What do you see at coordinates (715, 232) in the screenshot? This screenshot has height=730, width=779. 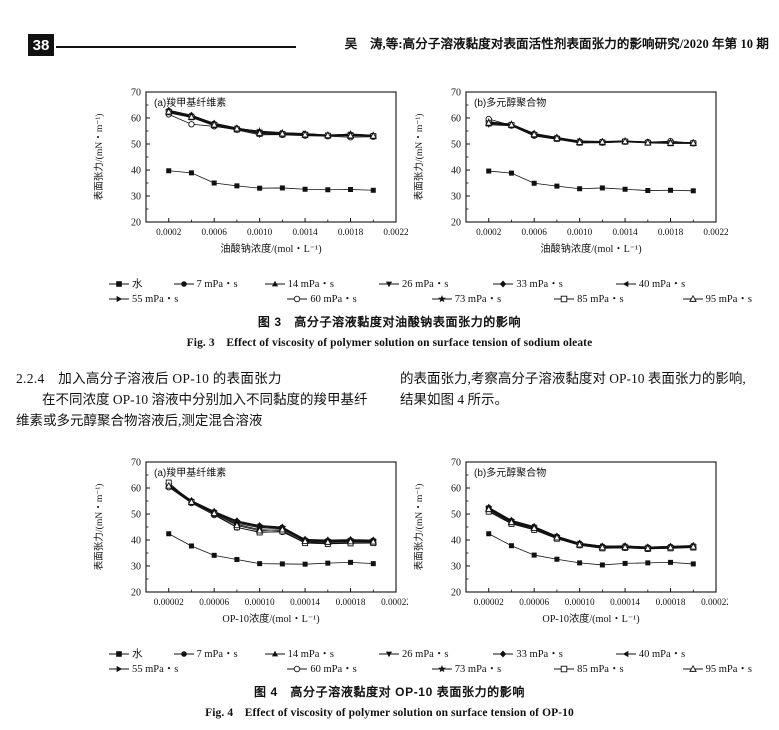 I see `svg-text: 0.0022` at bounding box center [715, 232].